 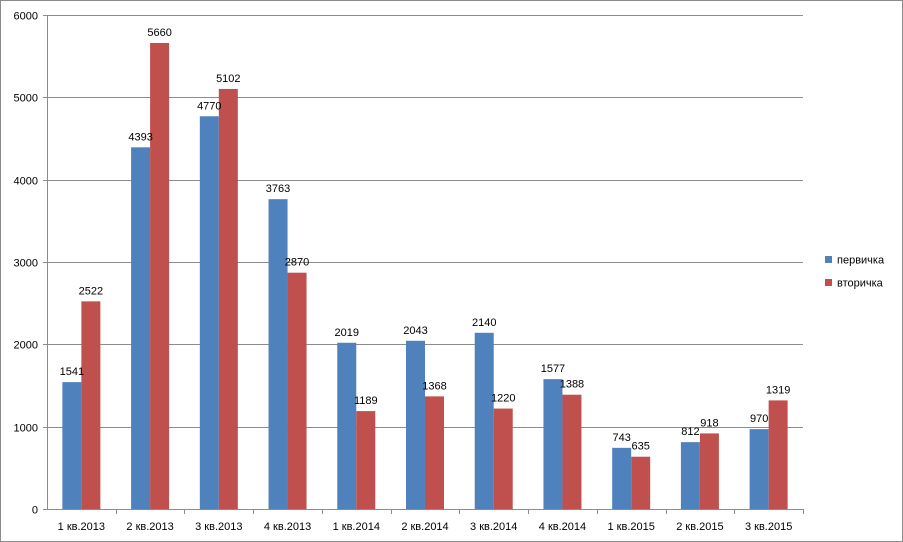 I want to click on data-label: 970, so click(x=759, y=419).